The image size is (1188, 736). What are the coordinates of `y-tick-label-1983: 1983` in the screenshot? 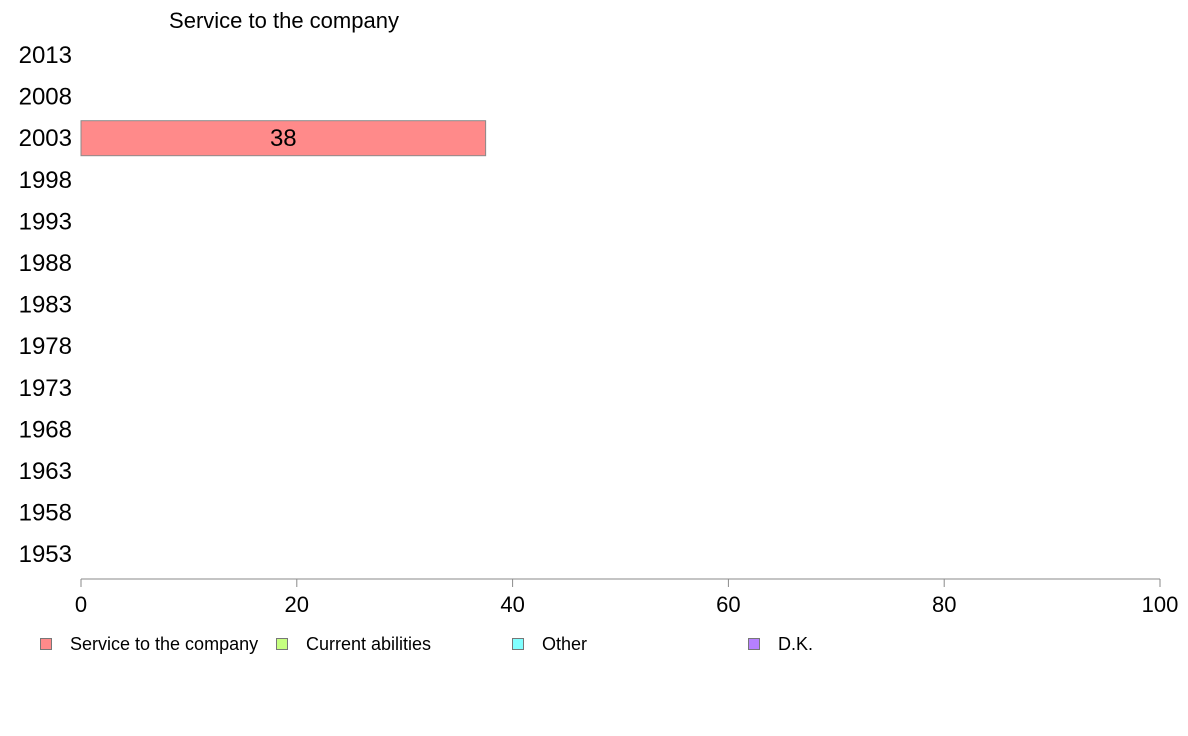 It's located at (45, 305).